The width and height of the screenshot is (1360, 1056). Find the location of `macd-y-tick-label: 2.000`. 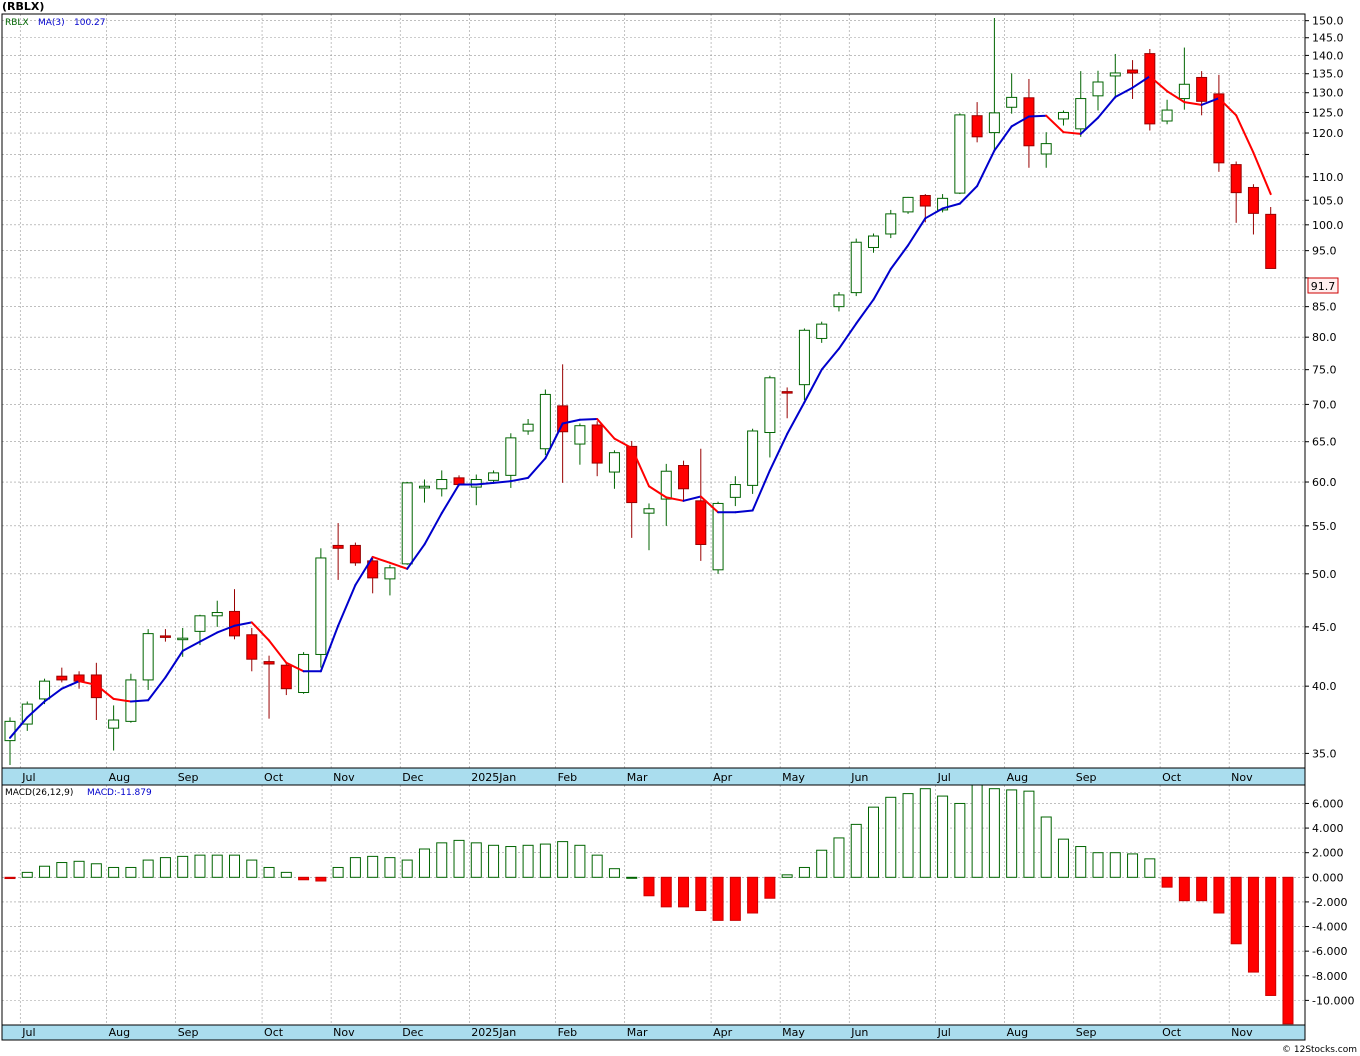

macd-y-tick-label: 2.000 is located at coordinates (1328, 853).